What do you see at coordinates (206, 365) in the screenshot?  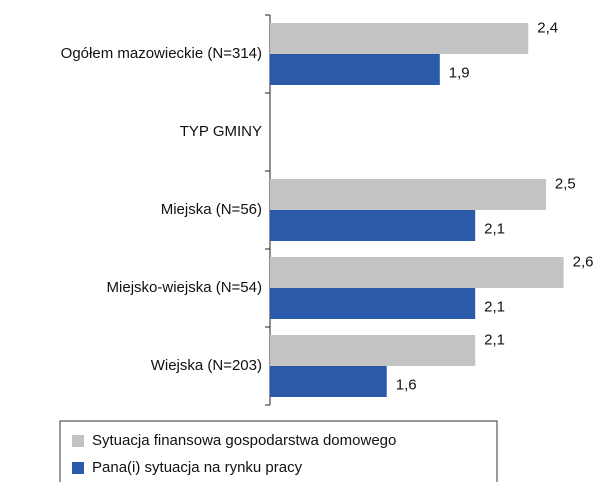 I see `category-label: Wiejska (N=203)` at bounding box center [206, 365].